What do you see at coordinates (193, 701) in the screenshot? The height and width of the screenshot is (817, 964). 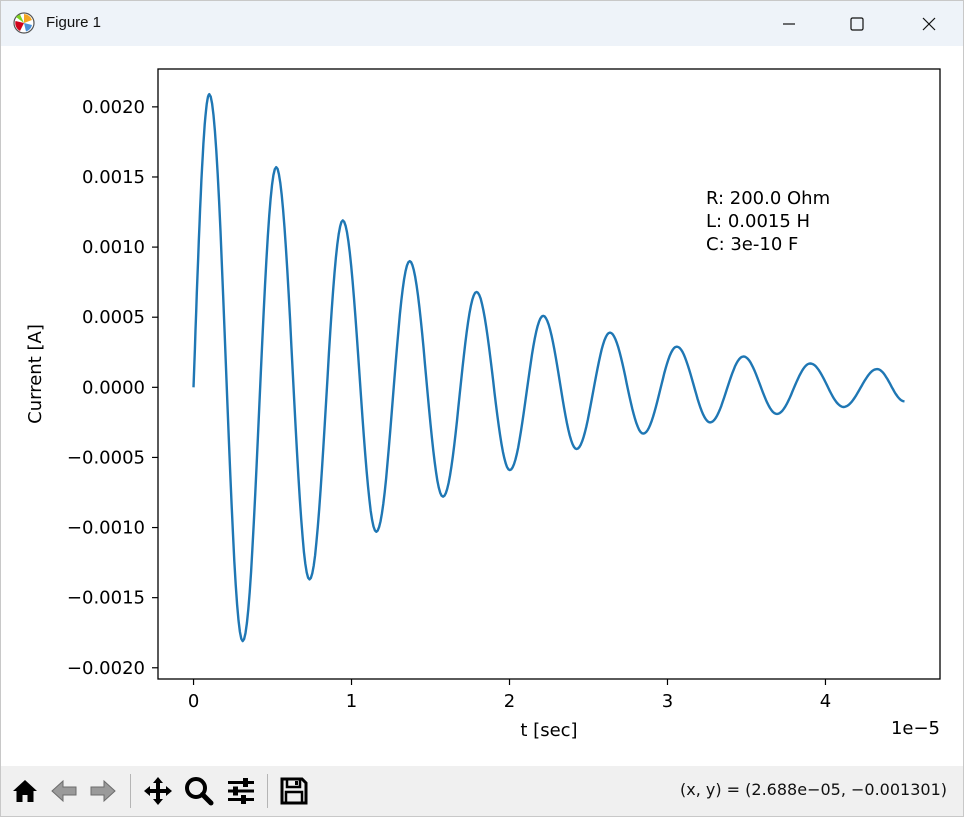 I see `x-tick-label: 0` at bounding box center [193, 701].